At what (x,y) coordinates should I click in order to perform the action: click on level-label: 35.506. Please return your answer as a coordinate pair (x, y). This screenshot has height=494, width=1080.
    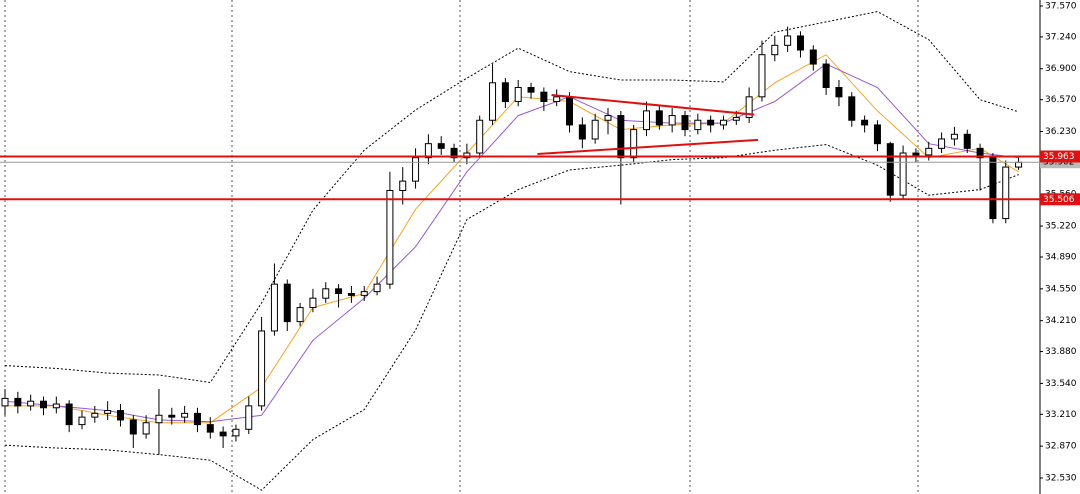
    Looking at the image, I should click on (1059, 200).